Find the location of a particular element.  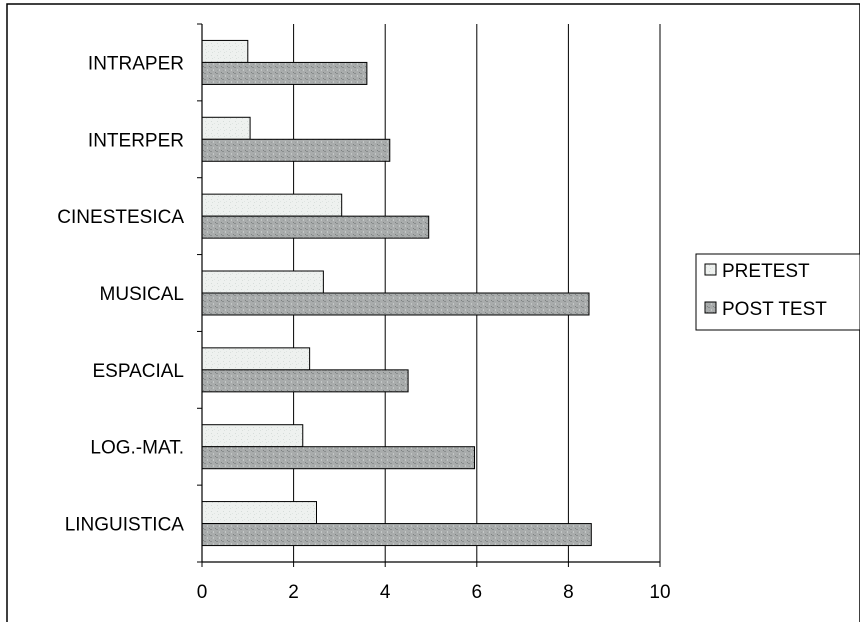

bar-intraper-pretest is located at coordinates (225, 51).